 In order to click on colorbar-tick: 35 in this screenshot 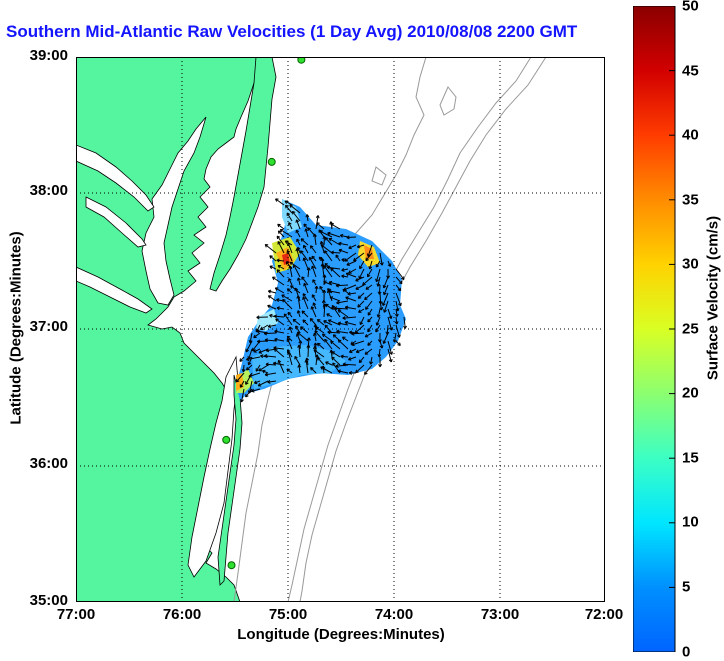, I will do `click(690, 200)`.